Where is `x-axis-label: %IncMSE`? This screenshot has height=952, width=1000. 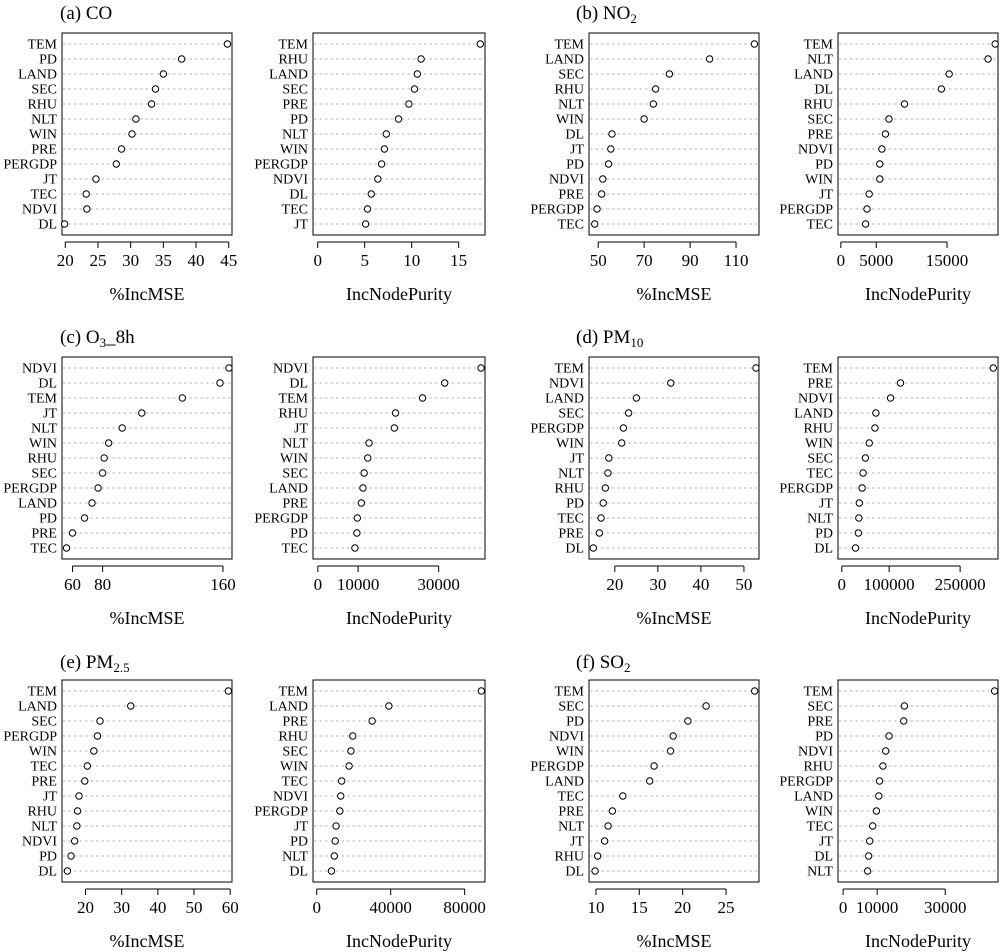 x-axis-label: %IncMSE is located at coordinates (147, 618).